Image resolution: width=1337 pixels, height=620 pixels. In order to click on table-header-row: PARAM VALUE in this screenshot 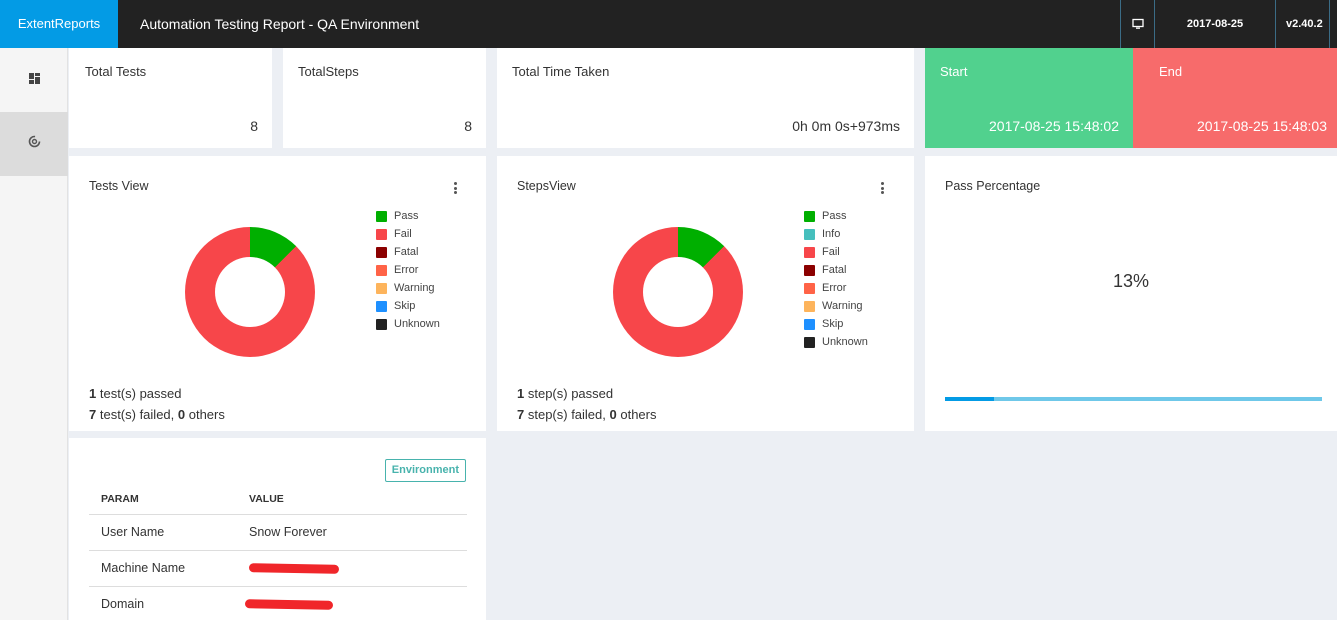, I will do `click(278, 499)`.